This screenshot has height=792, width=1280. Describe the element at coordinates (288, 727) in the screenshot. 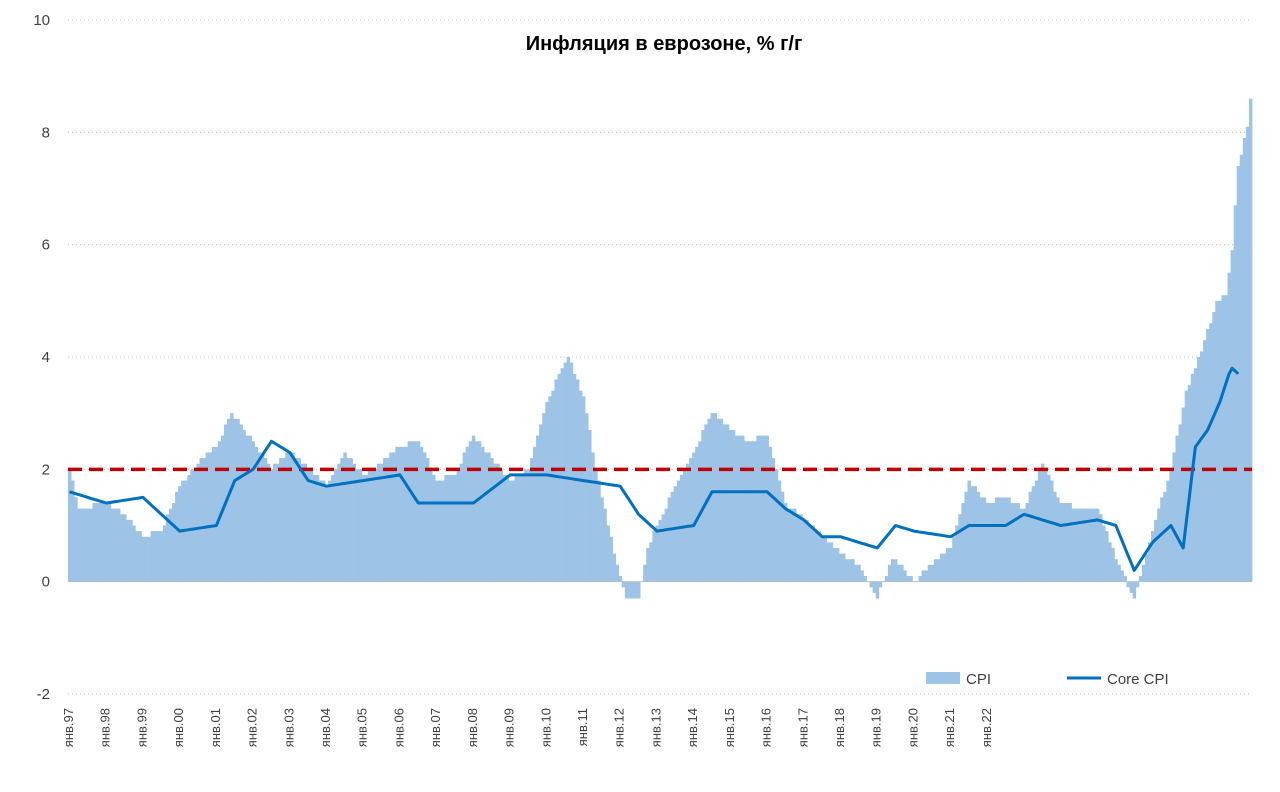

I see `x-tick-label: янв.03` at that location.